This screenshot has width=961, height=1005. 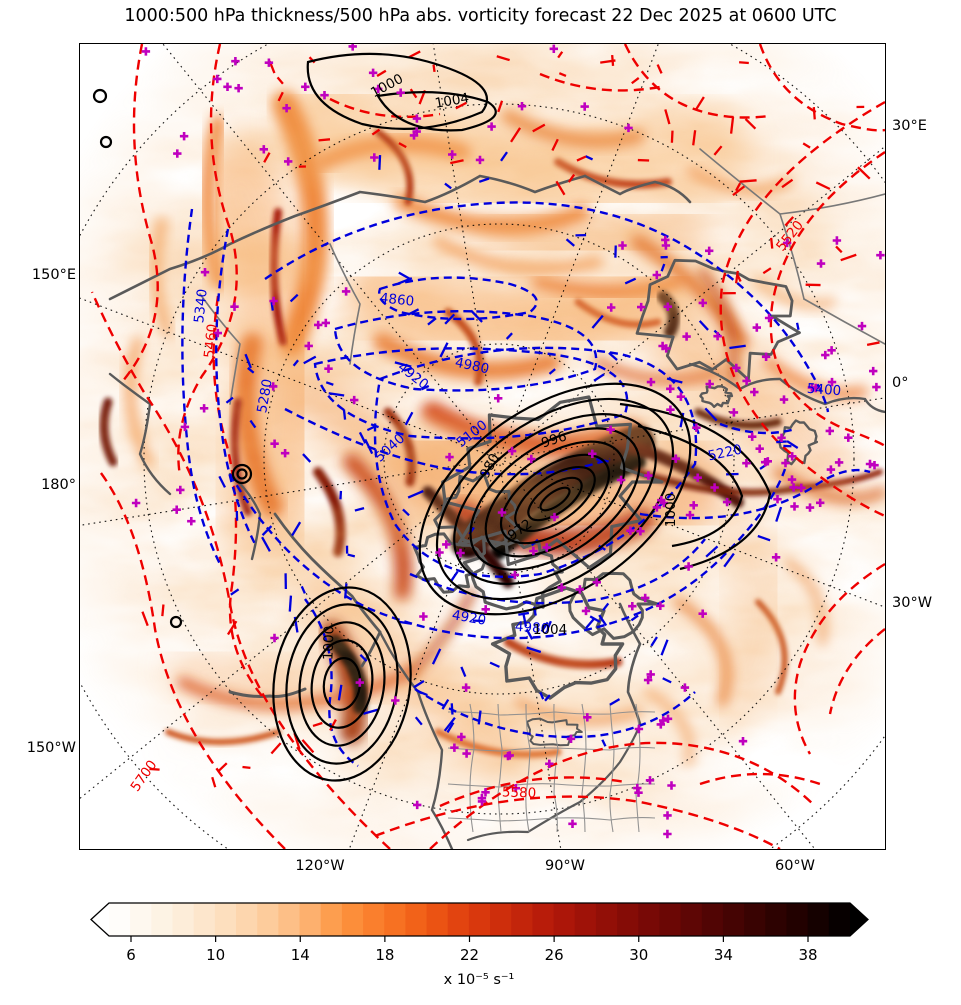 What do you see at coordinates (565, 866) in the screenshot?
I see `axis-label: 90°W` at bounding box center [565, 866].